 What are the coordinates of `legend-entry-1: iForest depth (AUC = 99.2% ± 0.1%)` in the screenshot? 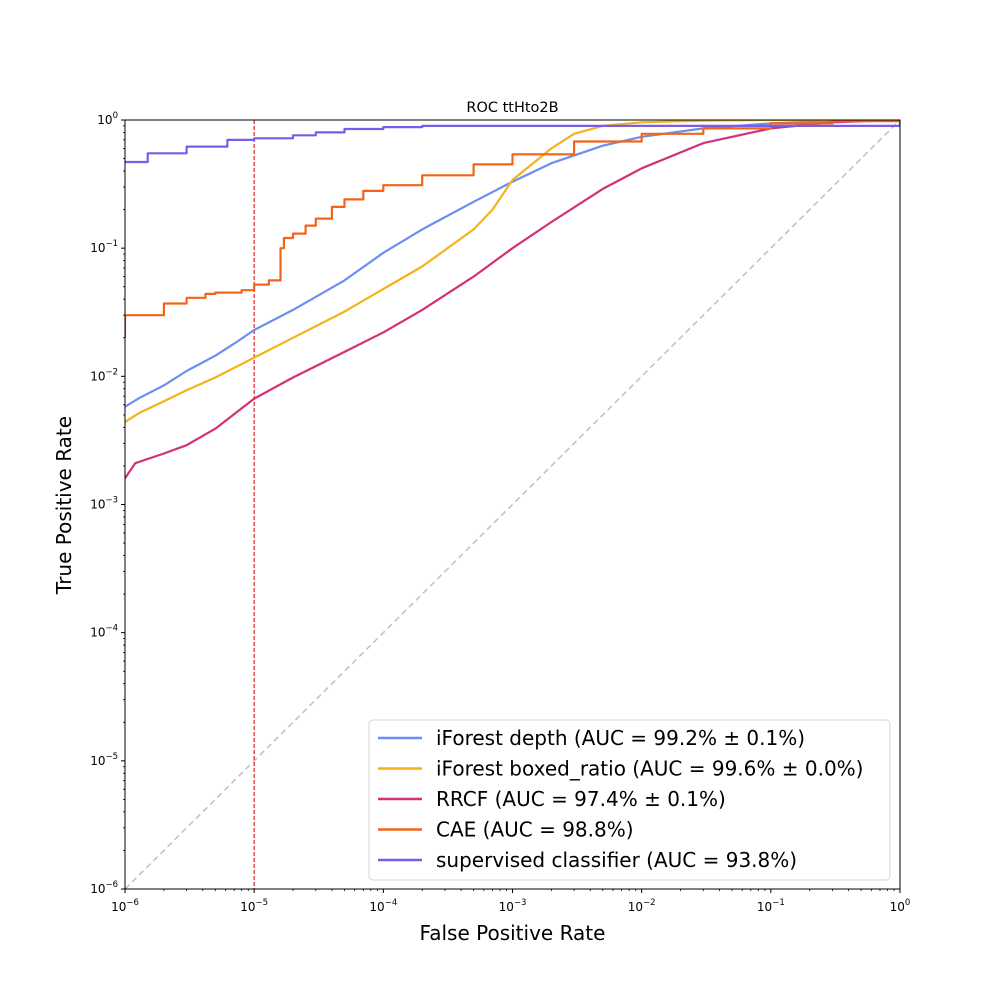 It's located at (591, 738).